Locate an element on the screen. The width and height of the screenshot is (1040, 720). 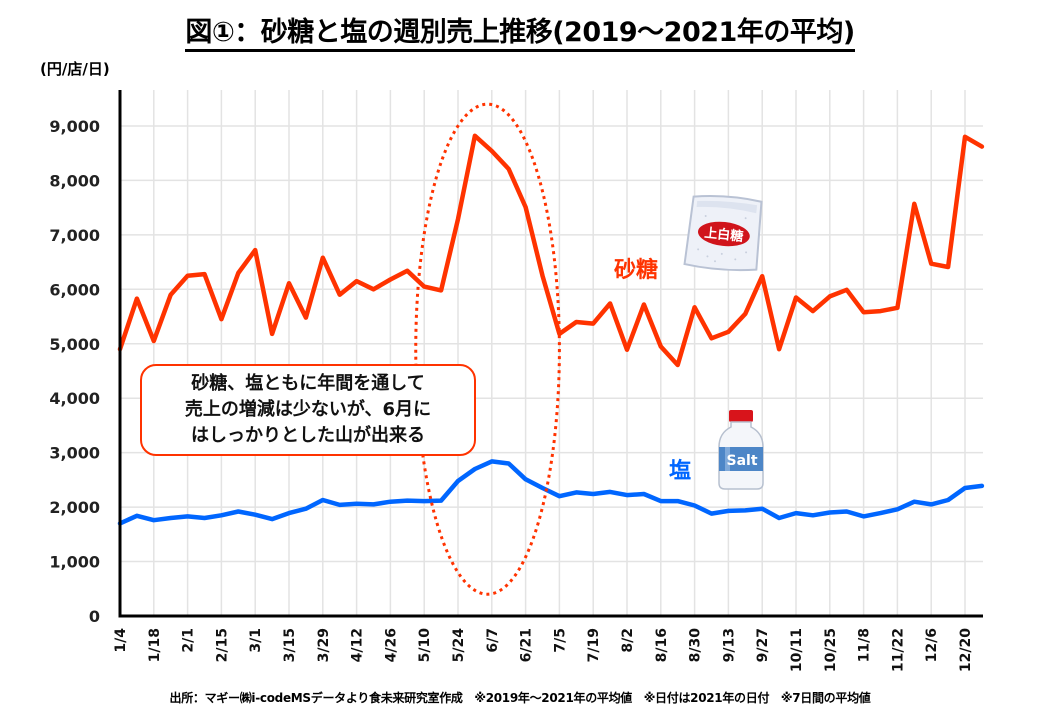
y-tick-label: 7,000 is located at coordinates (74, 235).